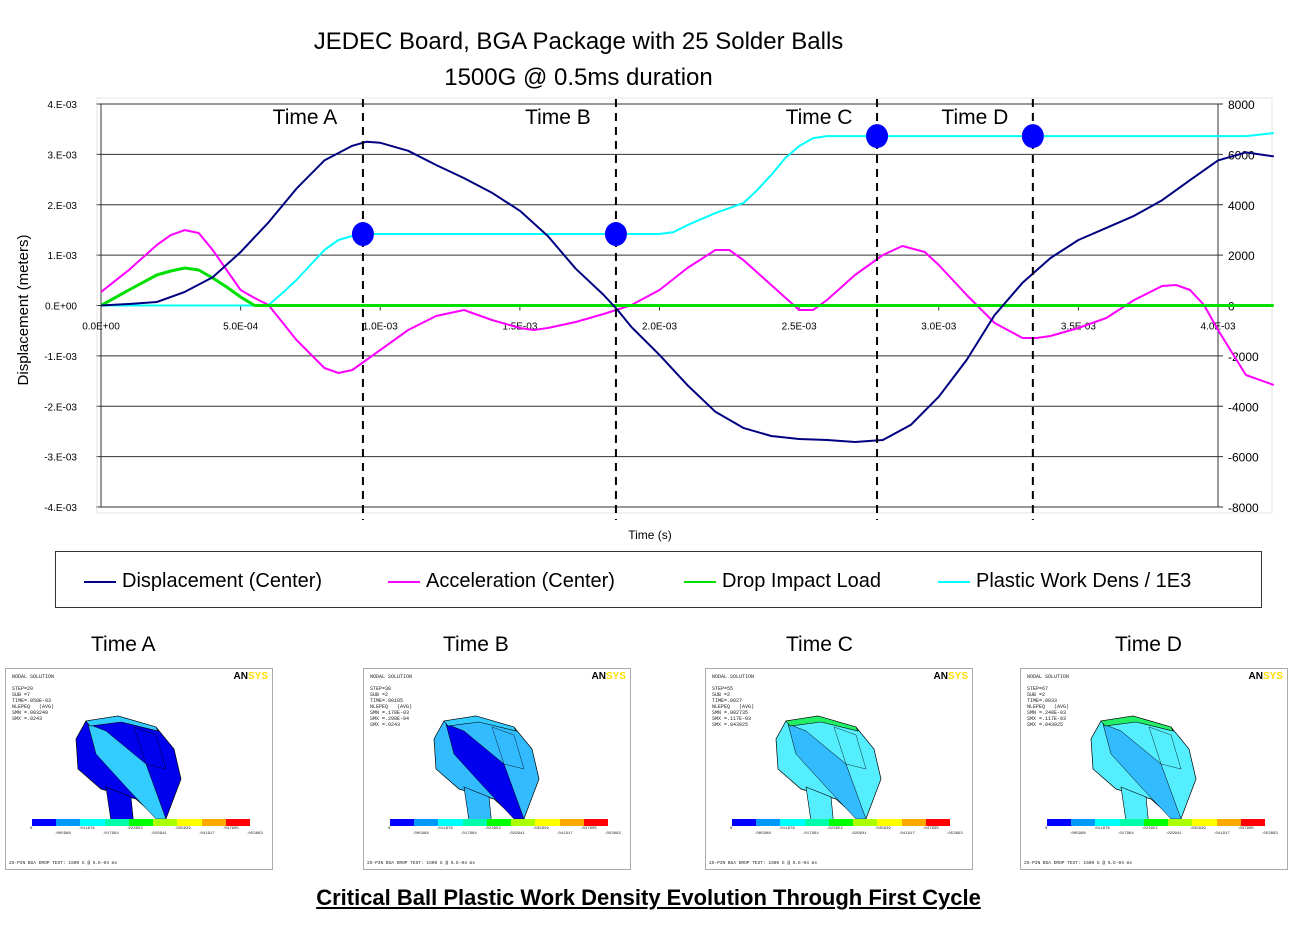 Image resolution: width=1297 pixels, height=930 pixels. I want to click on series-line-drop-impact-load, so click(687, 286).